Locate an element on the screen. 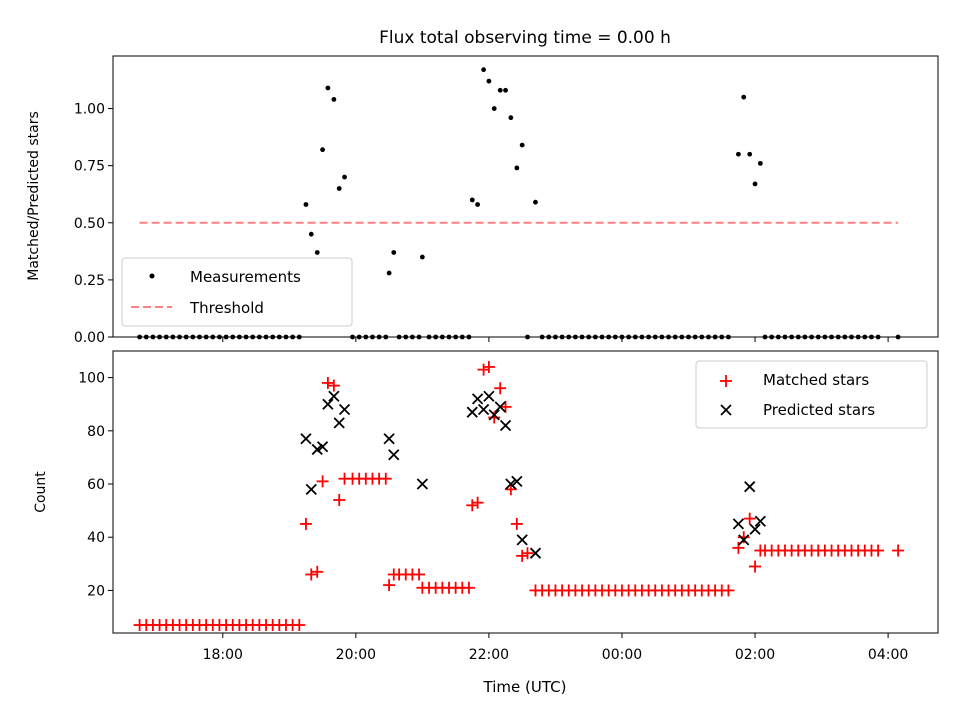 The height and width of the screenshot is (720, 960). top-y-tick-label: 0.00 is located at coordinates (89, 338).